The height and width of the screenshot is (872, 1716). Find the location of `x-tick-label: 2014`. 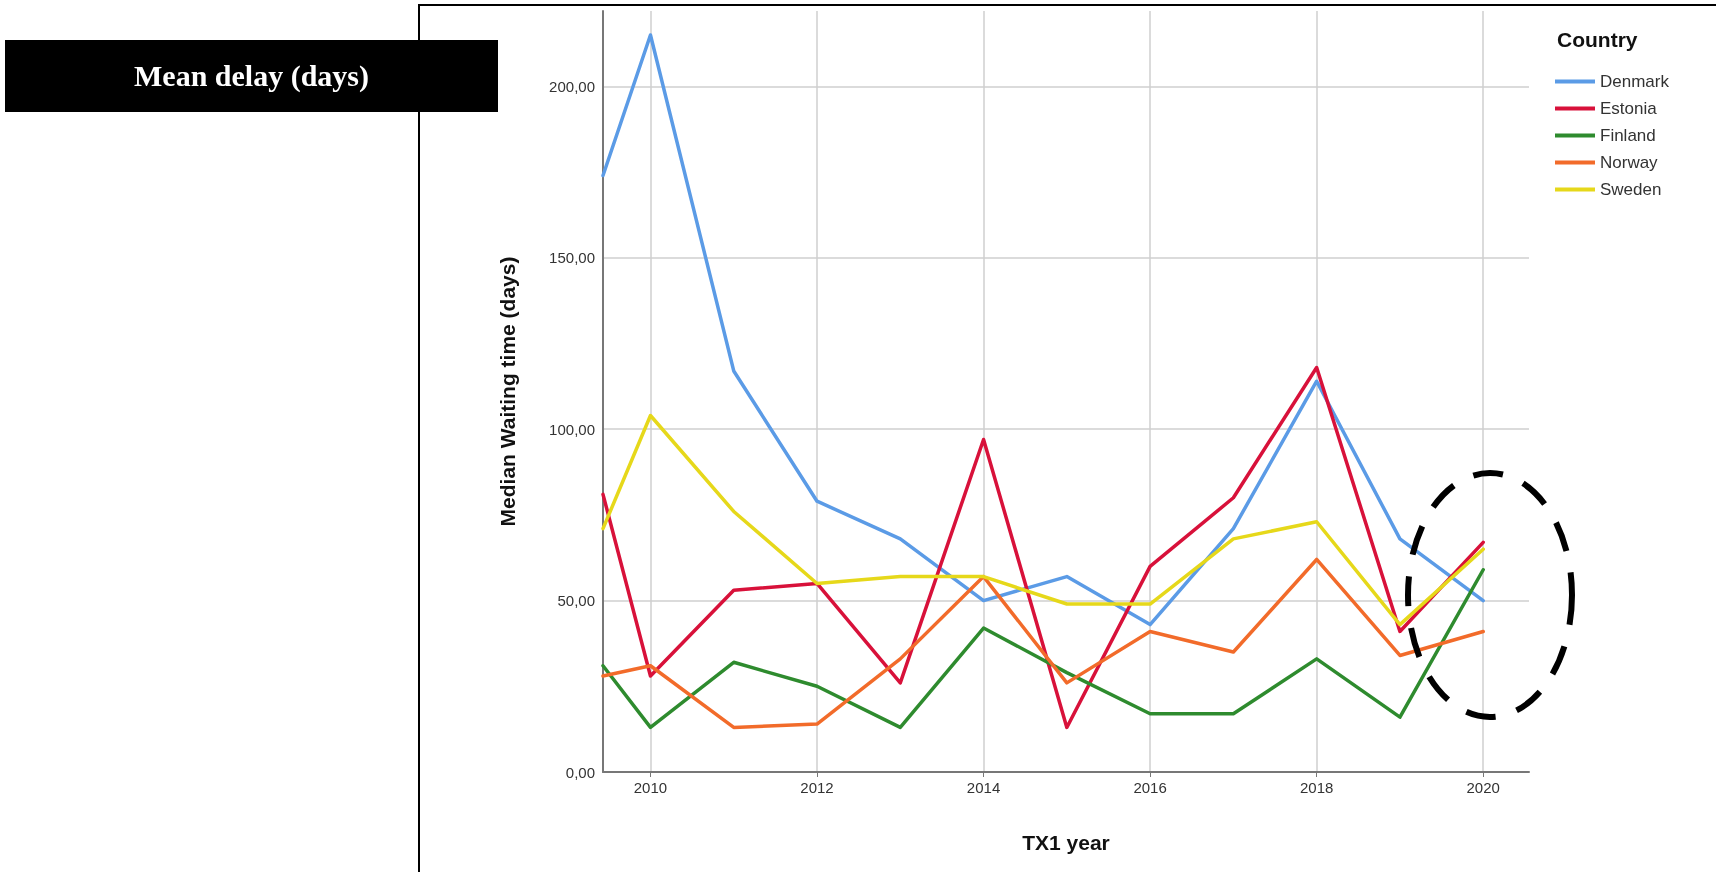

x-tick-label: 2014 is located at coordinates (983, 787).